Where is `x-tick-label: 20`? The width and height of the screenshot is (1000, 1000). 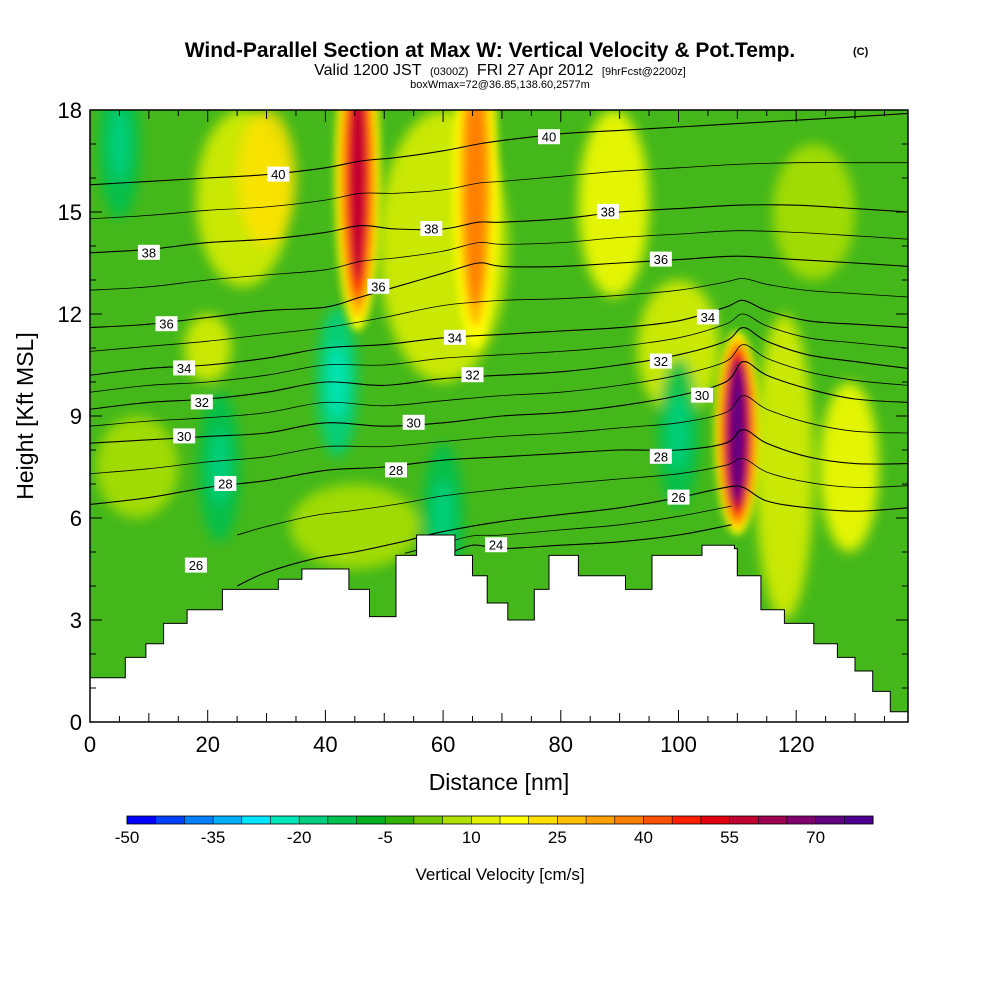 x-tick-label: 20 is located at coordinates (207, 744).